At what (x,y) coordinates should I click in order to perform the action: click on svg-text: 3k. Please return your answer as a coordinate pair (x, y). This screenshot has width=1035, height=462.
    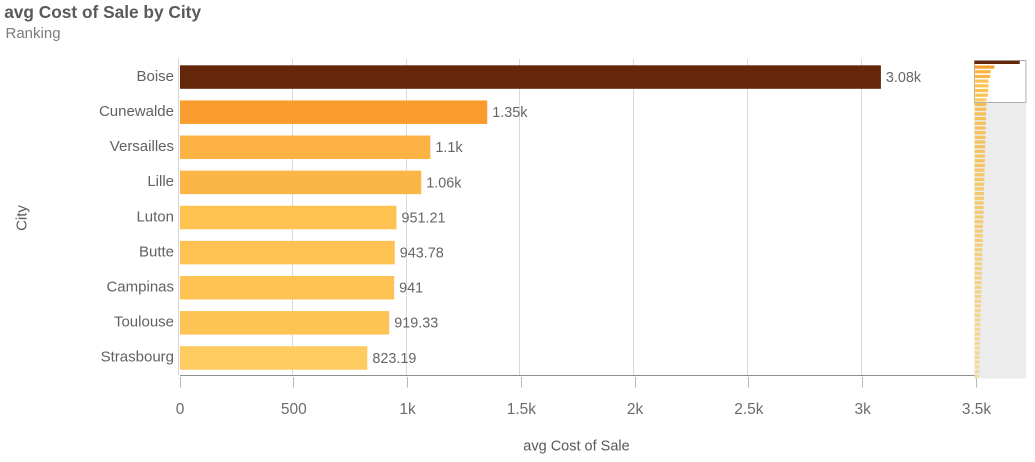
    Looking at the image, I should click on (863, 409).